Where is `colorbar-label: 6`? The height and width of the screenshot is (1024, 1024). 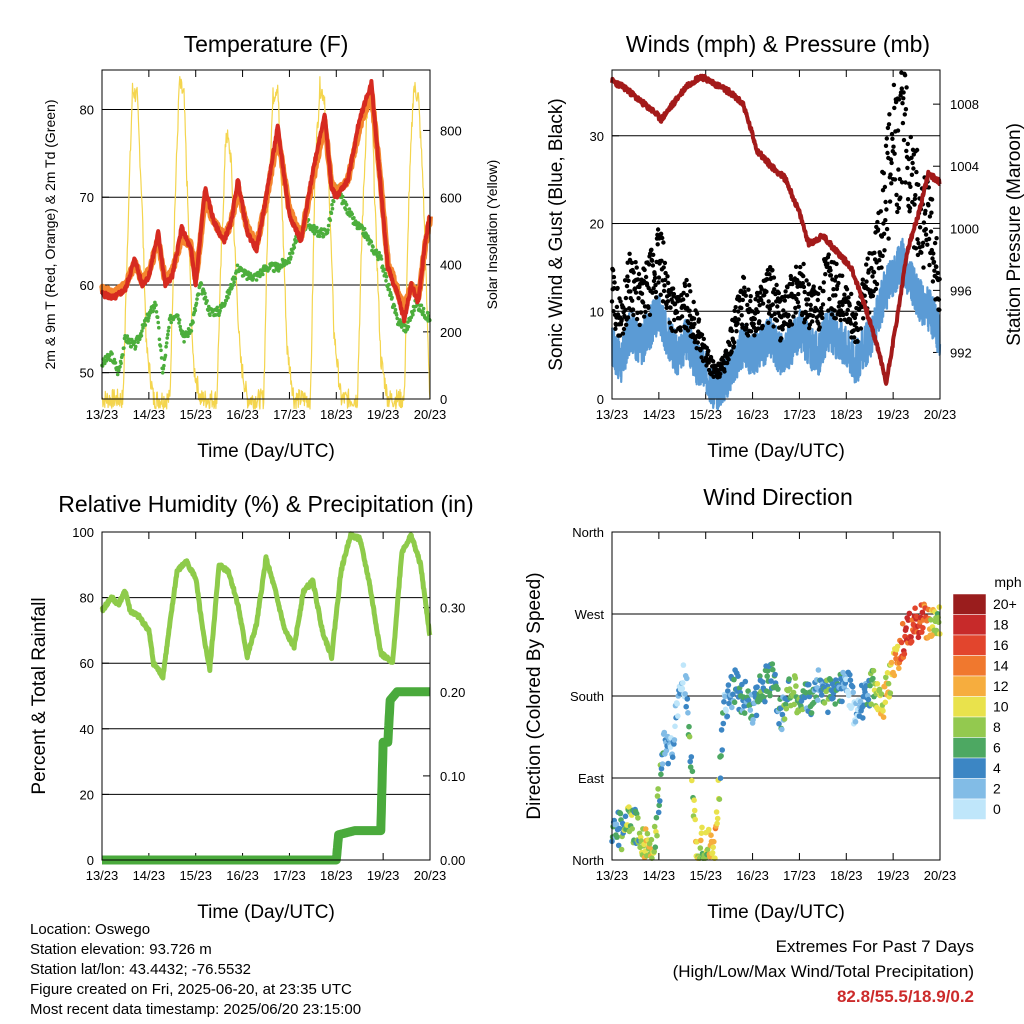 colorbar-label: 6 is located at coordinates (997, 748).